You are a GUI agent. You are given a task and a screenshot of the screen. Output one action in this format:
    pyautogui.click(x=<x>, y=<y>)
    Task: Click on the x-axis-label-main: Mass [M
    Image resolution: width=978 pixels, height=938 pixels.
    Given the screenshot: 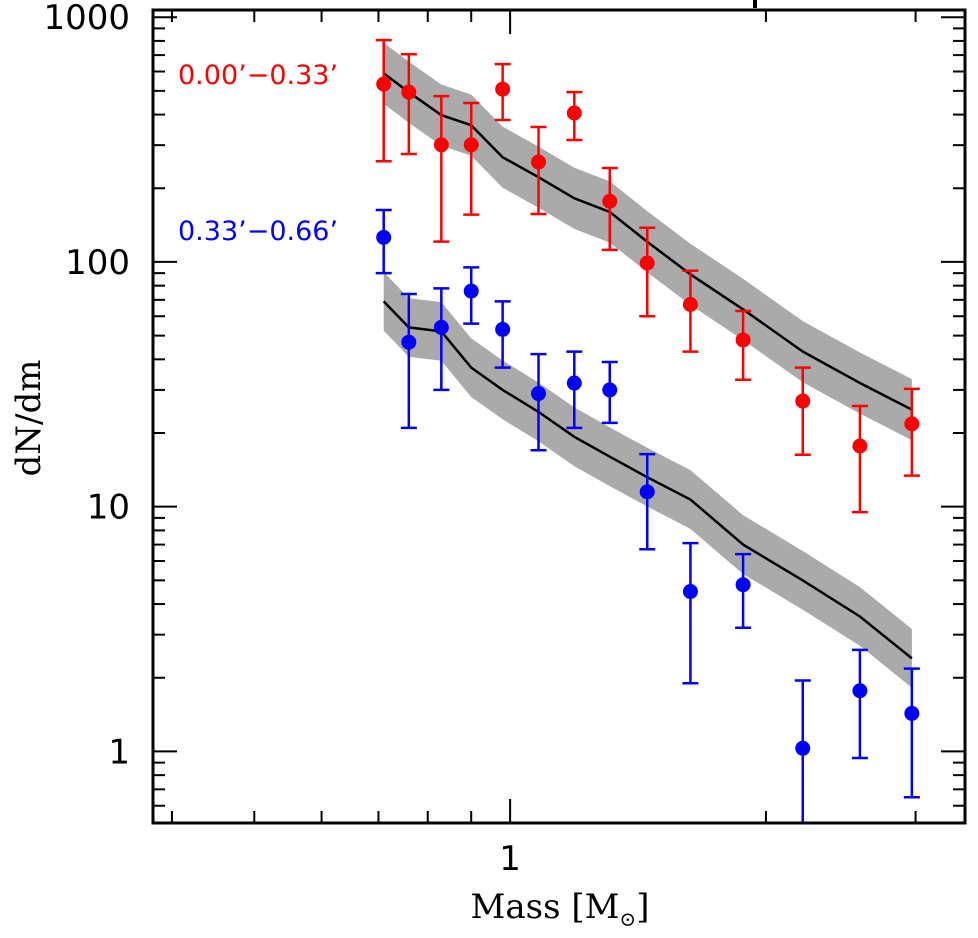 What is the action you would take?
    pyautogui.click(x=545, y=907)
    